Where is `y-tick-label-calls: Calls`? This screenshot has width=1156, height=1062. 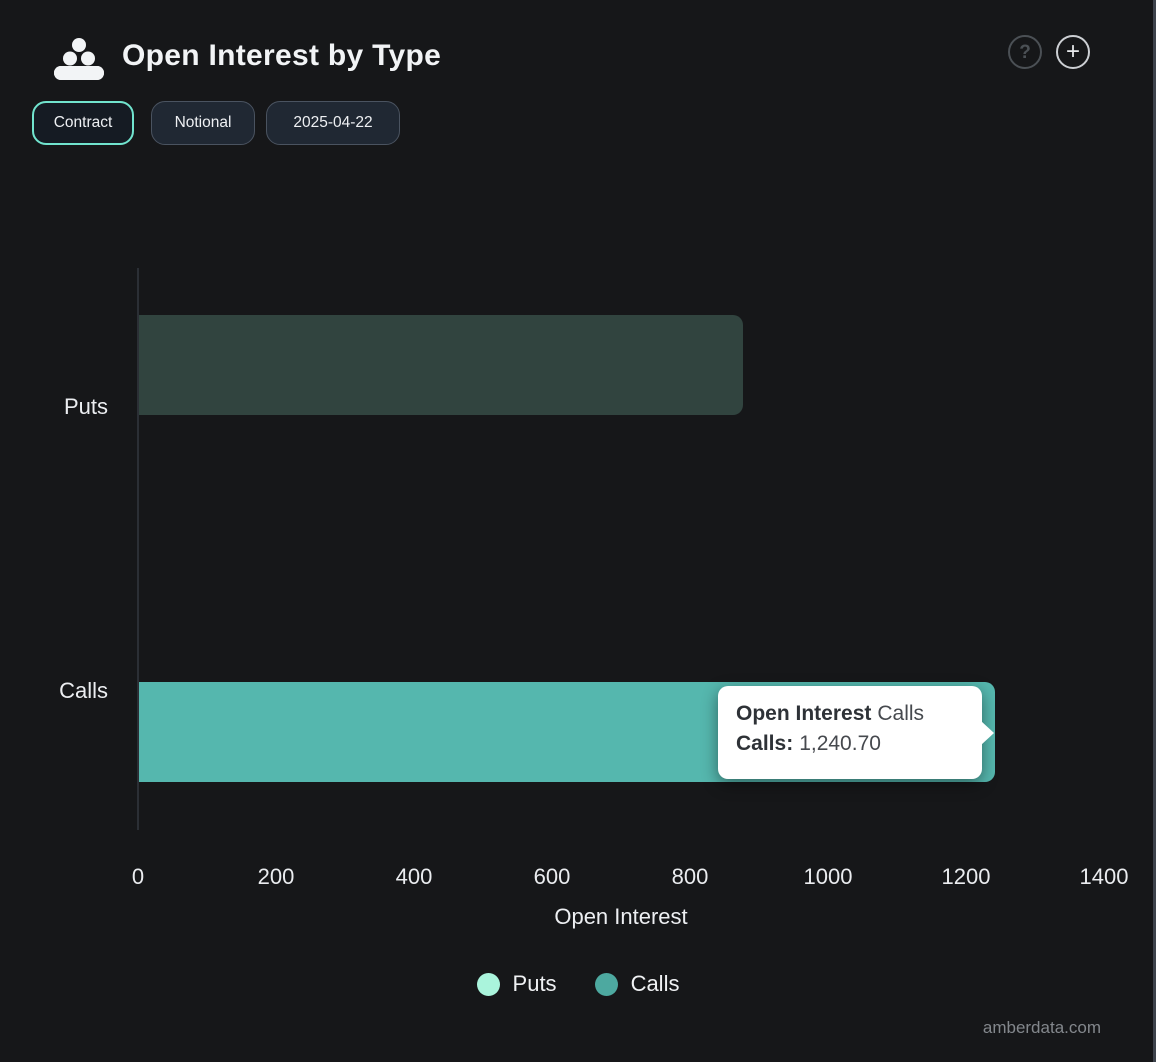 y-tick-label-calls: Calls is located at coordinates (83, 690).